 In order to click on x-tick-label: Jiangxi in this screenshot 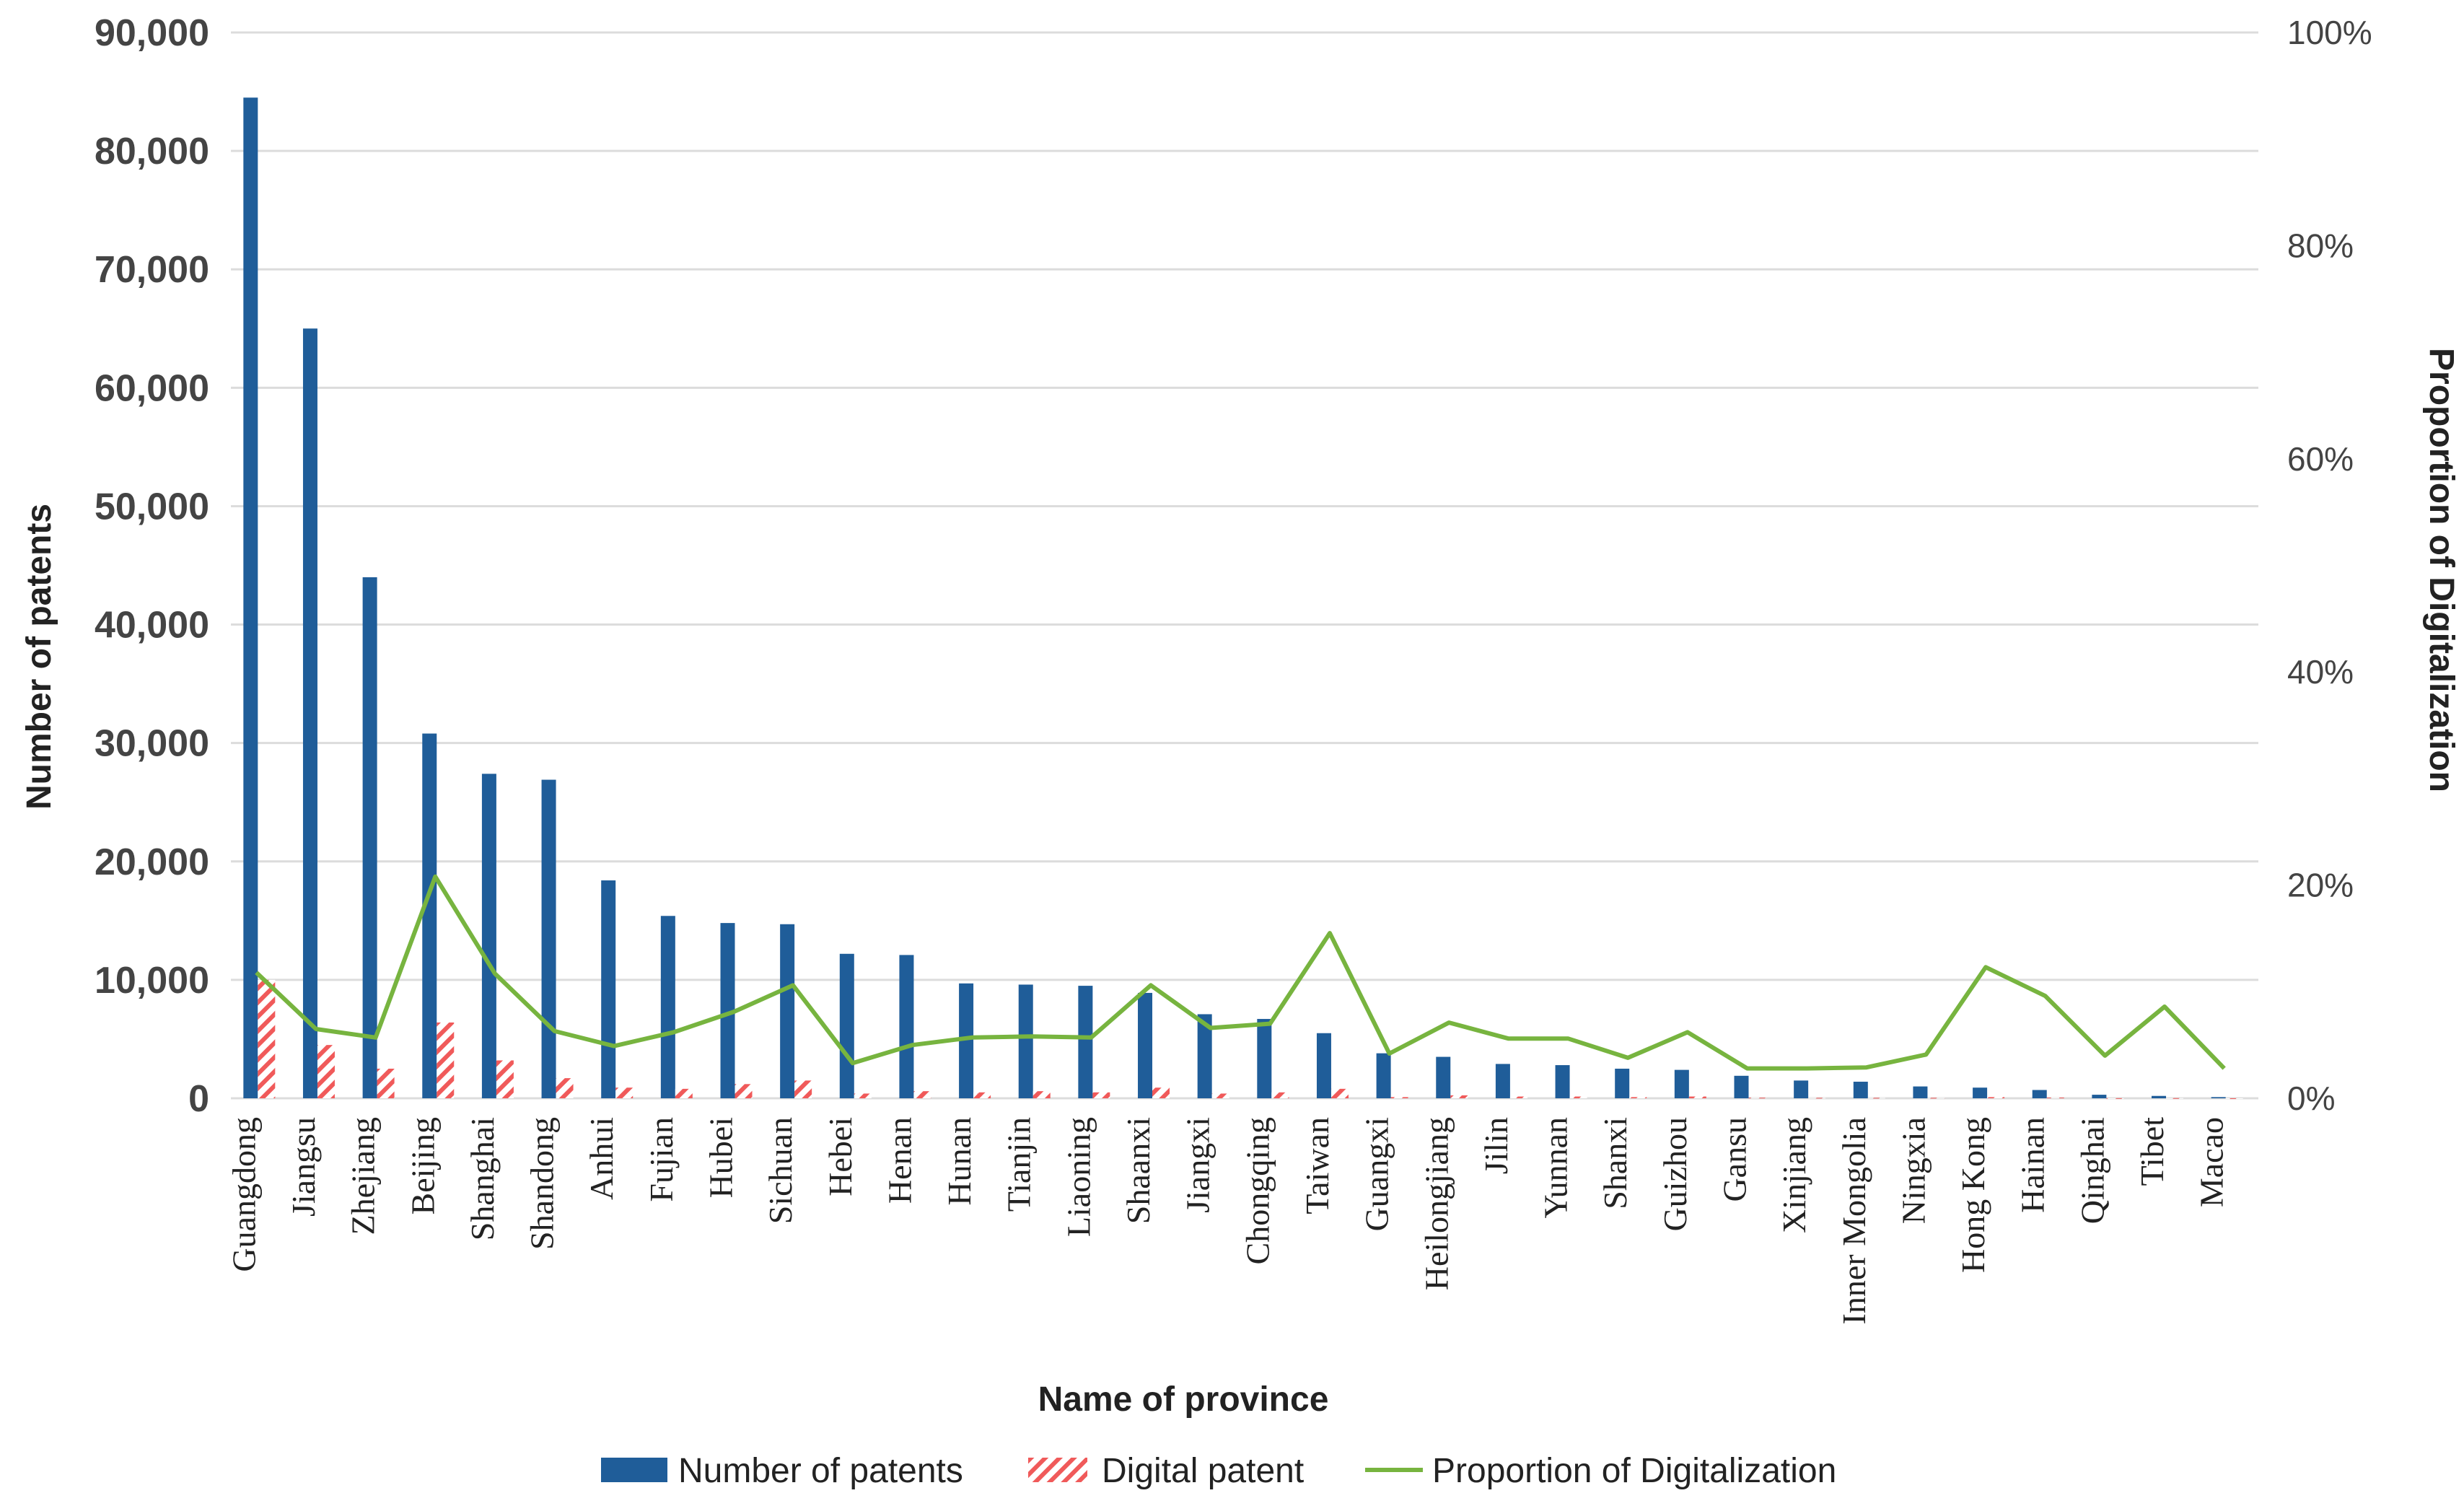, I will do `click(1198, 1165)`.